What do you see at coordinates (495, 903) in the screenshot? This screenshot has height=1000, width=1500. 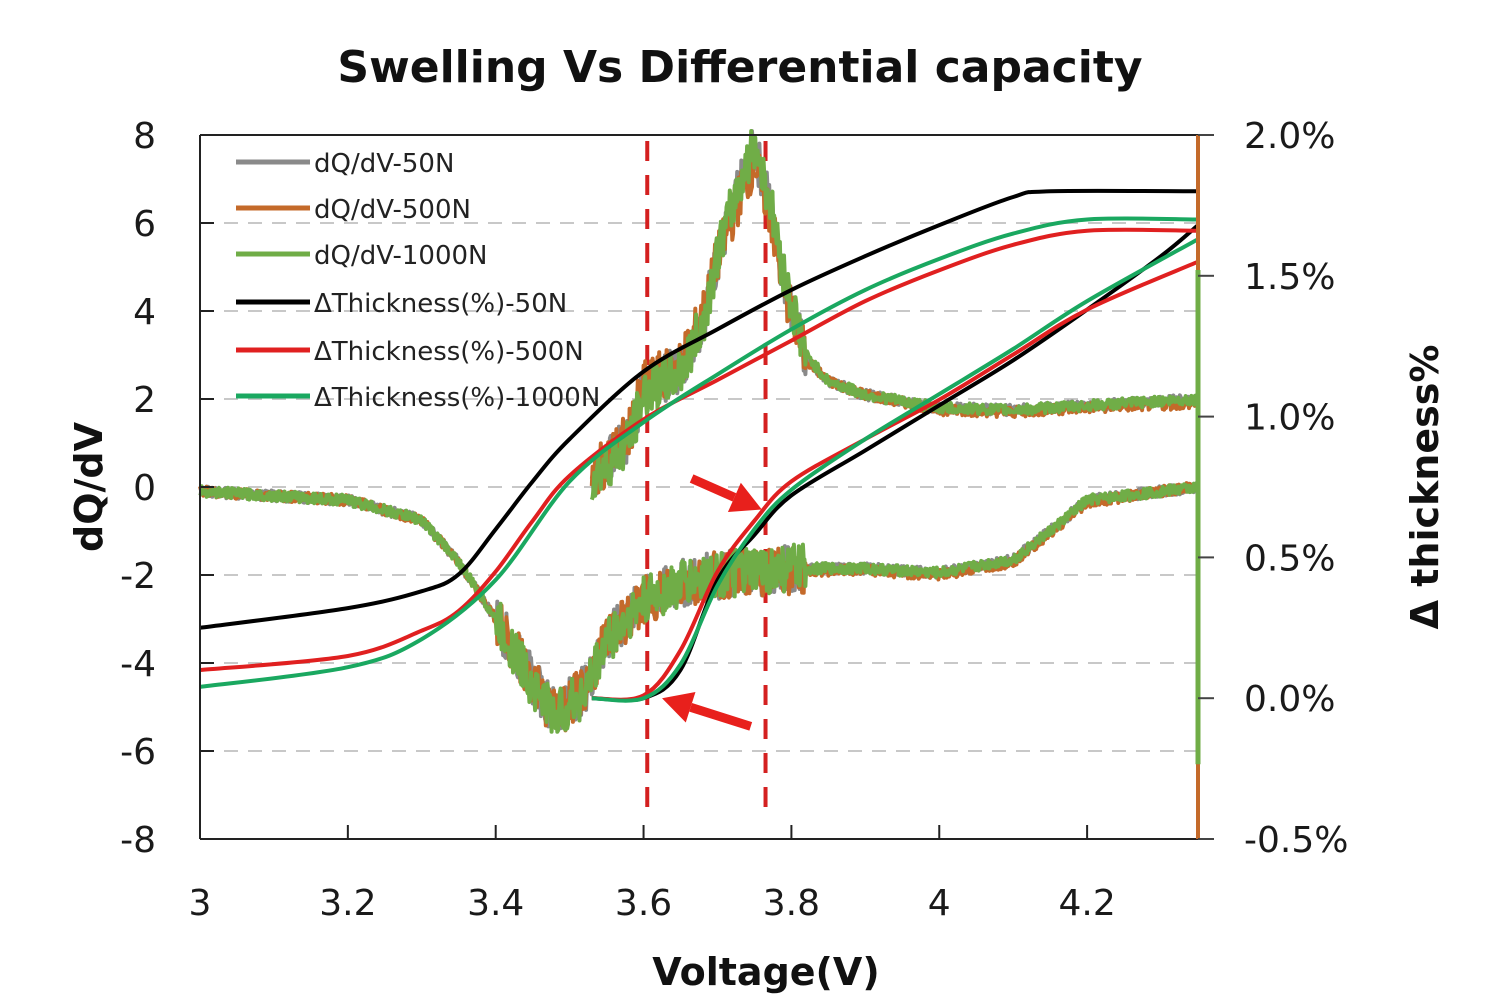 I see `x-tick-label: 3.4` at bounding box center [495, 903].